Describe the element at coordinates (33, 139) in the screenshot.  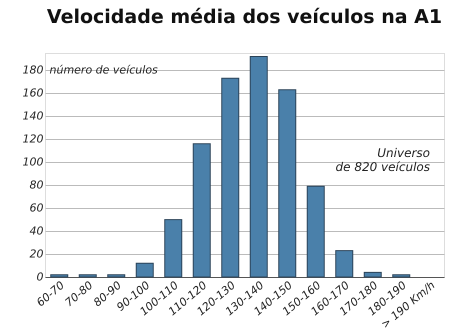
I see `y-tick-label: 120` at that location.